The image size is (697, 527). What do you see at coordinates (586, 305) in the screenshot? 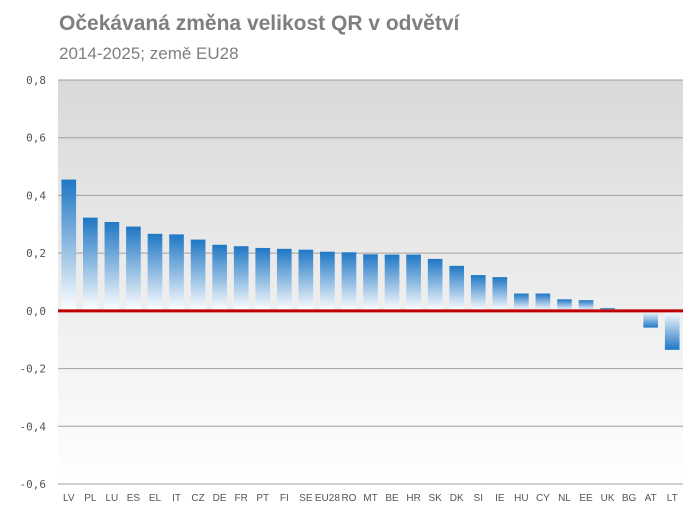
I see `bar-ee` at bounding box center [586, 305].